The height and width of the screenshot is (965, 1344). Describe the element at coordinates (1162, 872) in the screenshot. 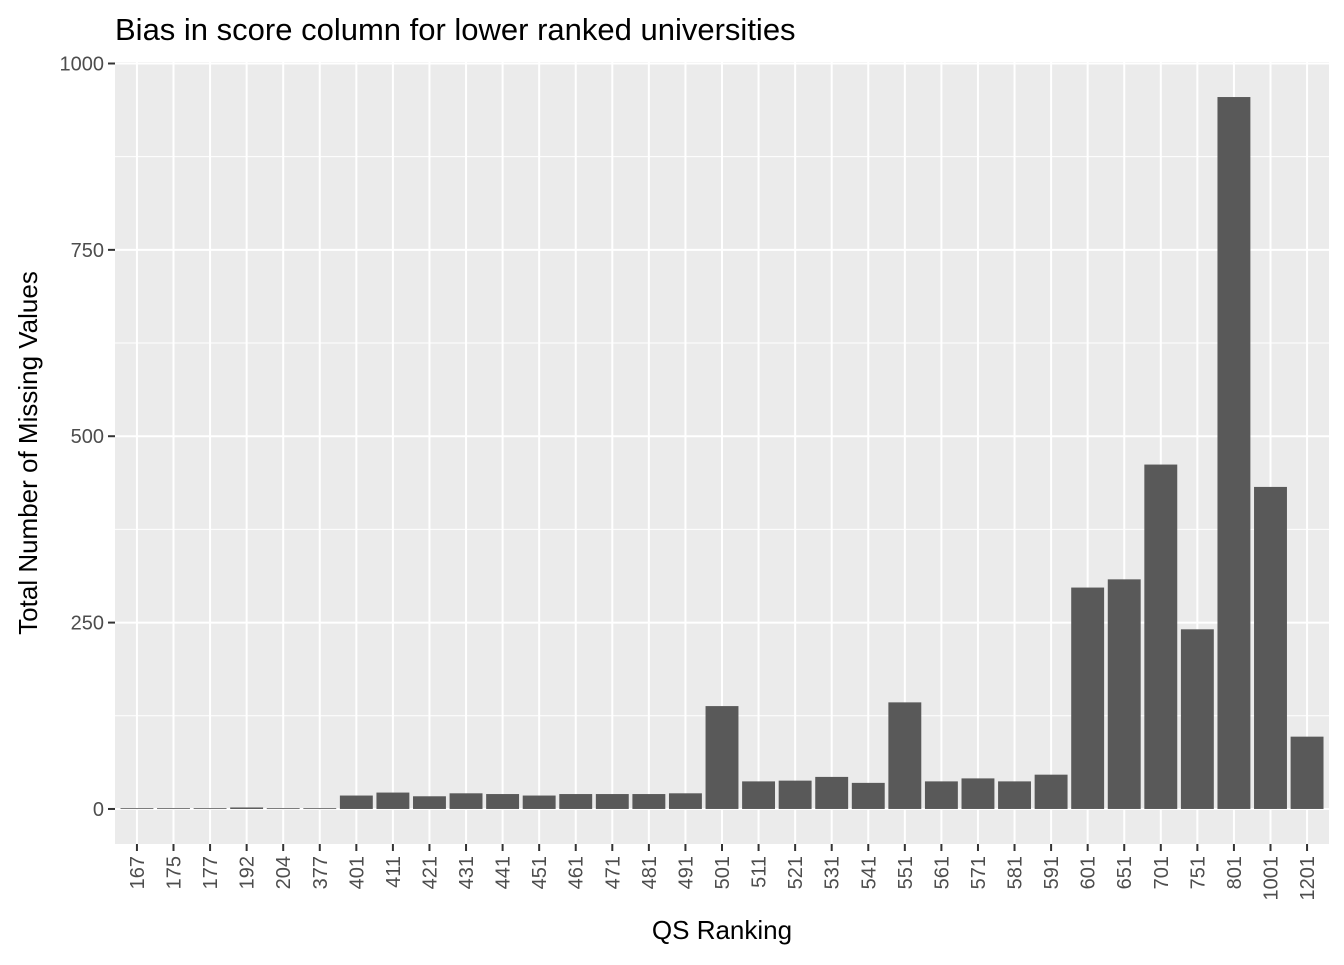

I see `x-tick-label: 701` at that location.